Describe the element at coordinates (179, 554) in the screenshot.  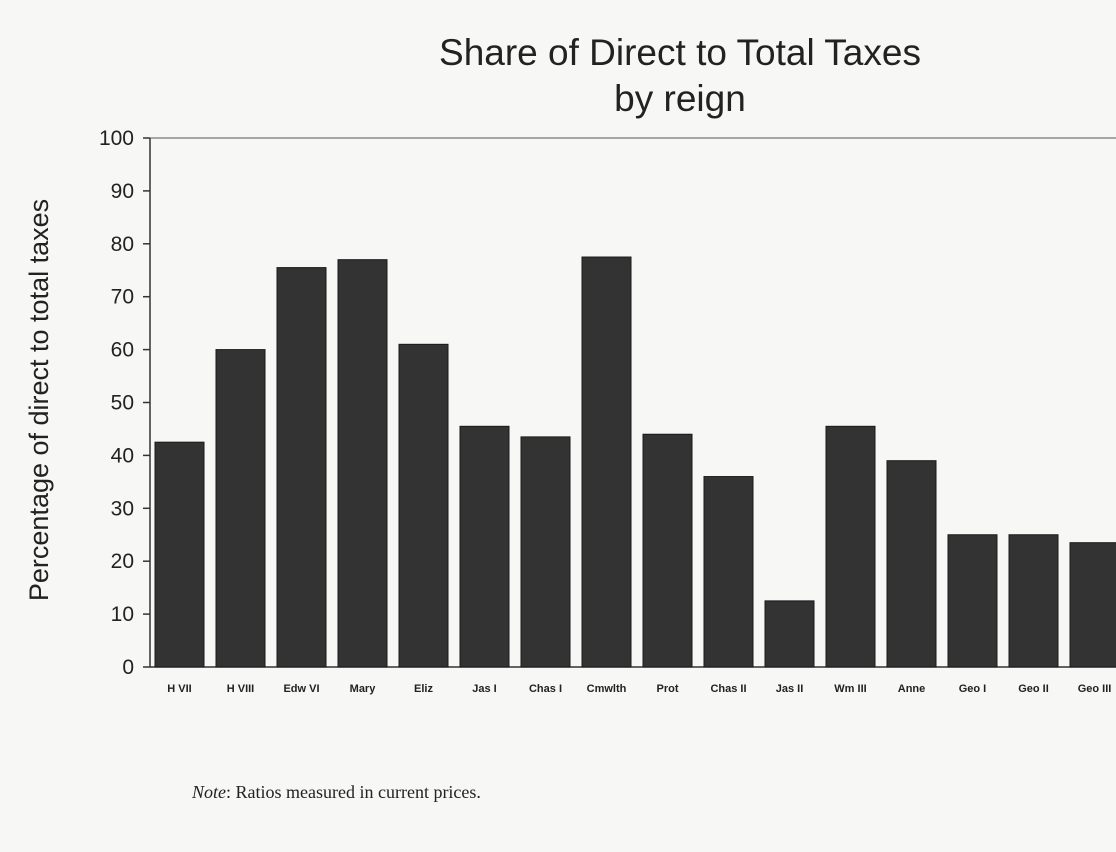
I see `bar-h-vii` at that location.